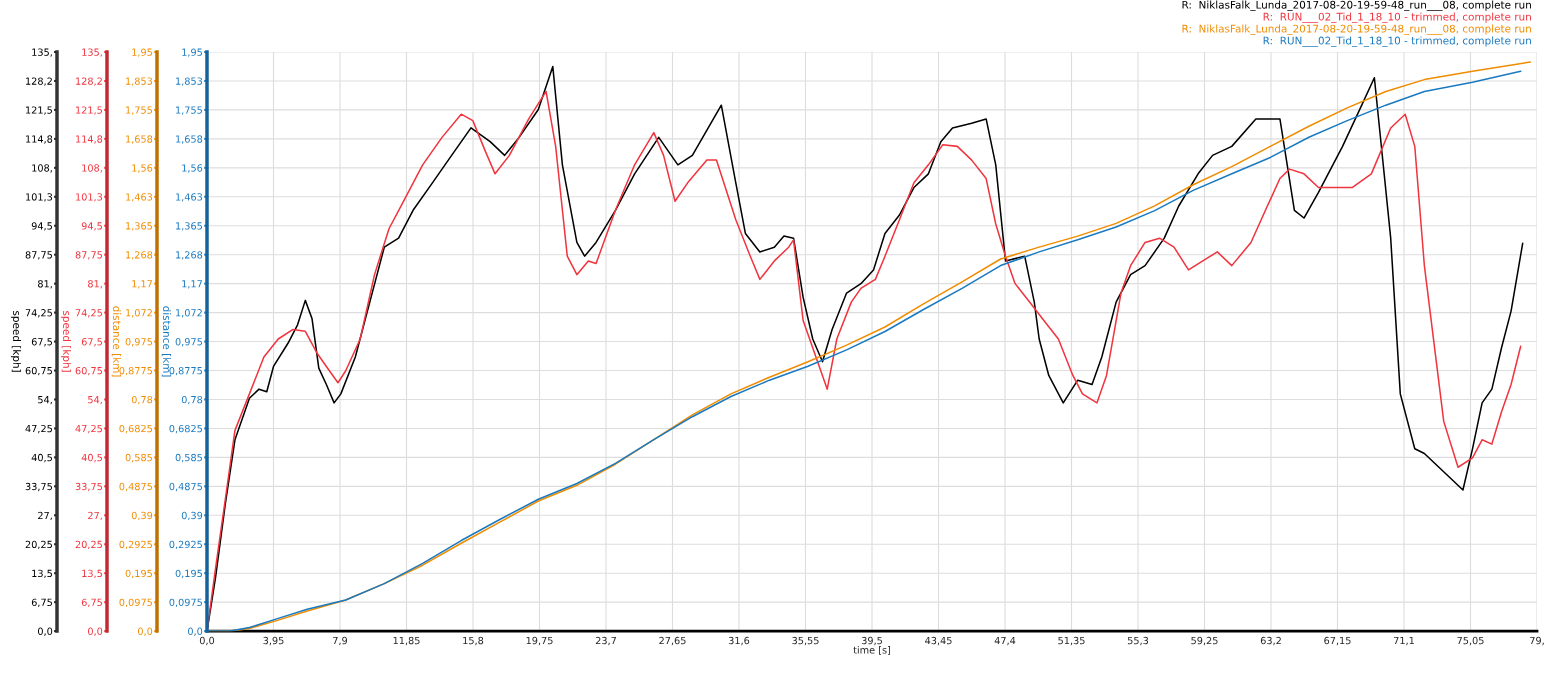  Describe the element at coordinates (135, 429) in the screenshot. I see `y3-tick-label: 0,6825` at that location.